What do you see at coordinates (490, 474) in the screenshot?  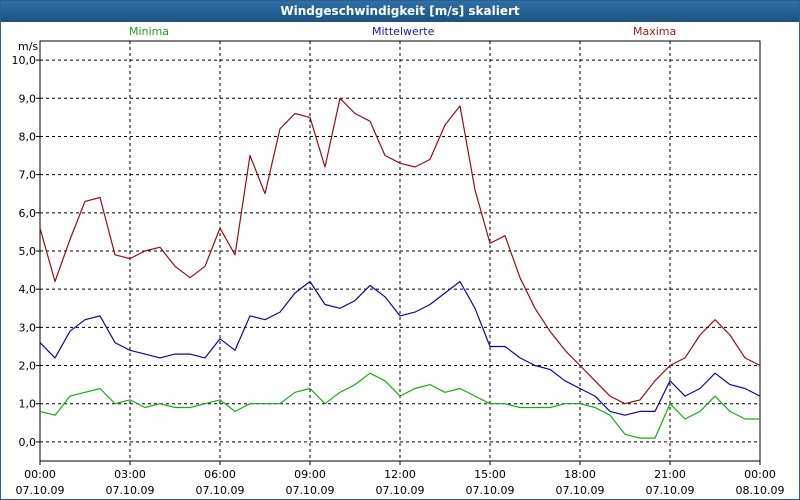 I see `x-tick-time-label: 15:00` at bounding box center [490, 474].